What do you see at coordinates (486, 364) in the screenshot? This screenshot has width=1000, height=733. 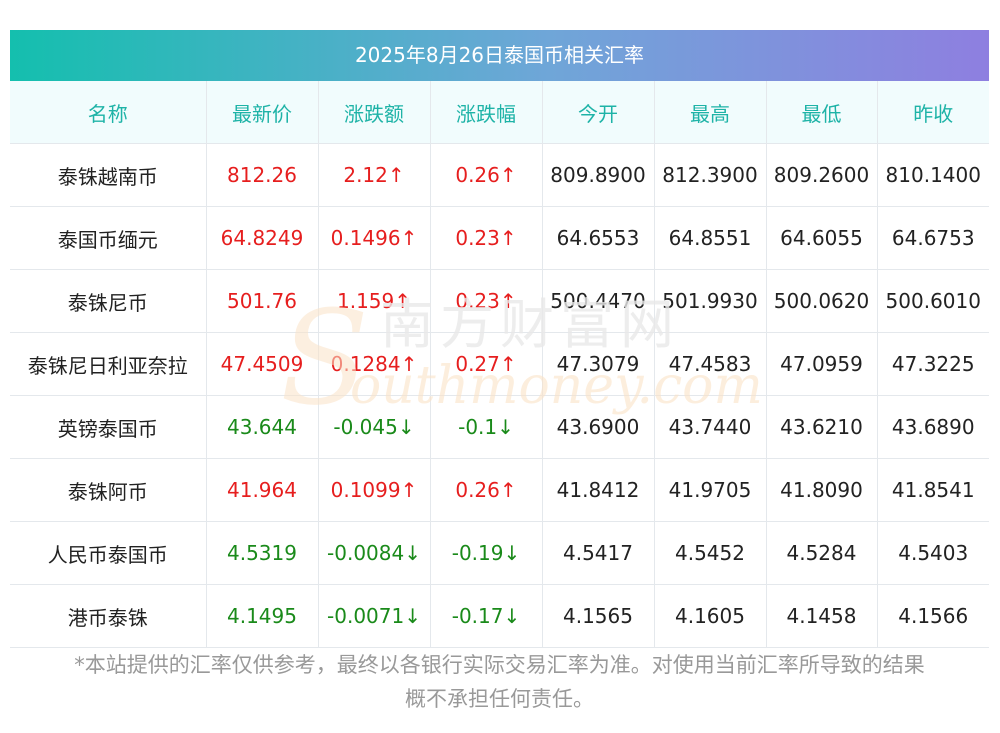 I see `cell-change-pct: 0.27↑` at bounding box center [486, 364].